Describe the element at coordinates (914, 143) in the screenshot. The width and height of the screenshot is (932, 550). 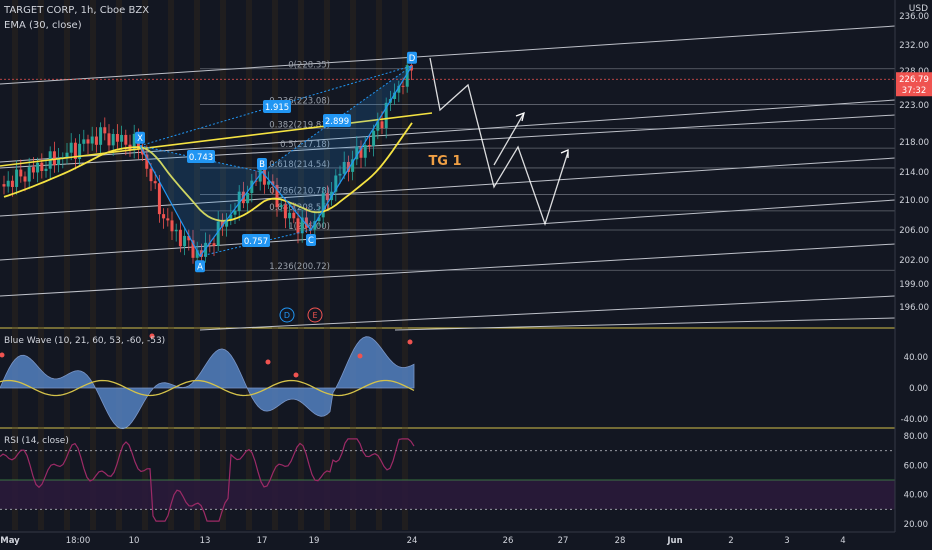
I see `price-tick: 218.00` at that location.